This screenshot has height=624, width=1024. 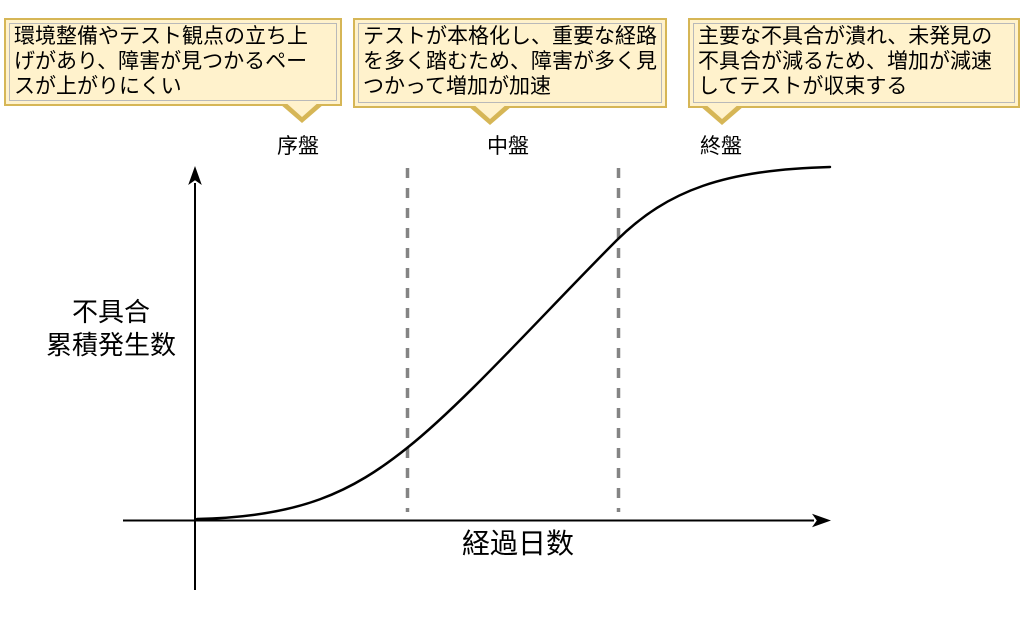 What do you see at coordinates (721, 146) in the screenshot?
I see `phase-label-late: 終盤` at bounding box center [721, 146].